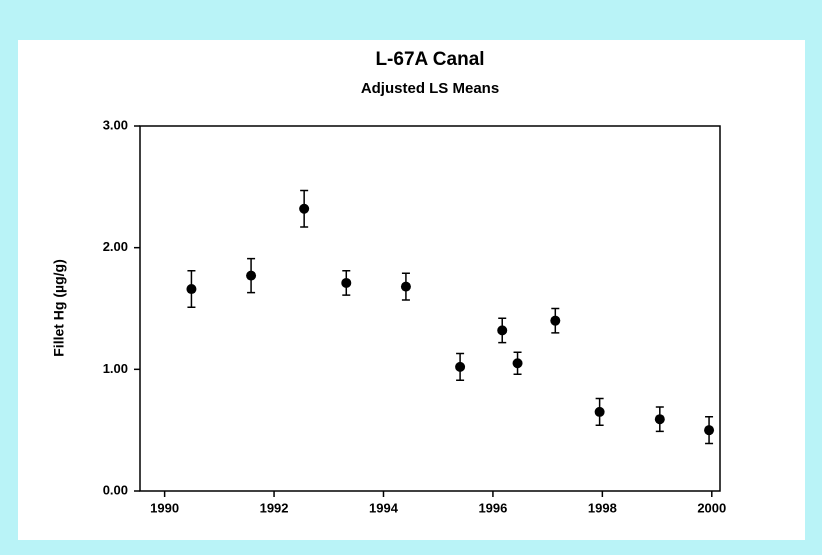  I want to click on x-tick-label: 1996, so click(492, 507).